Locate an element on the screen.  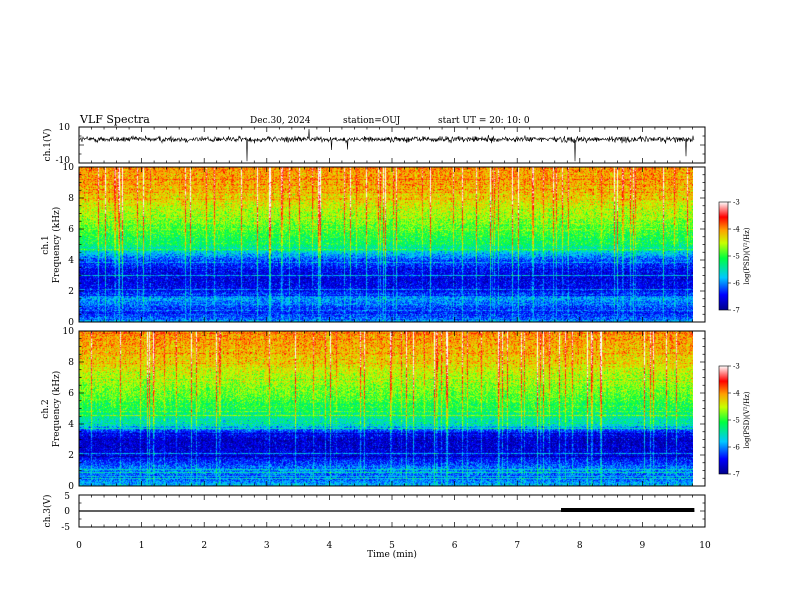
waveform-ch1-line is located at coordinates (386, 145).